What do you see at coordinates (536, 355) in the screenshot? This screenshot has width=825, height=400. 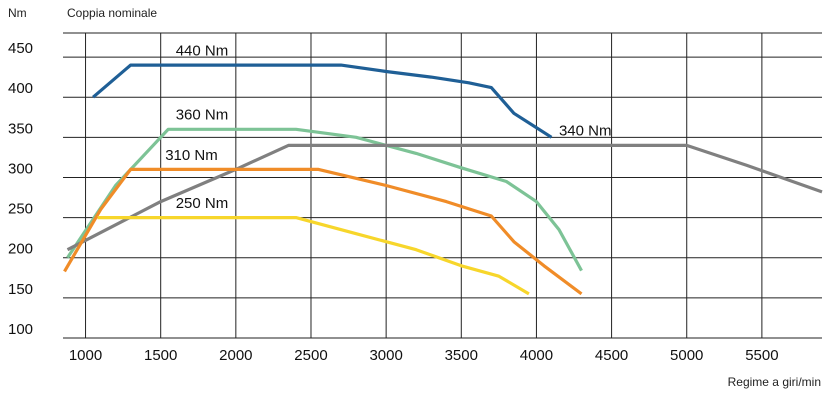 I see `x-tick-label-4000: 4000` at bounding box center [536, 355].